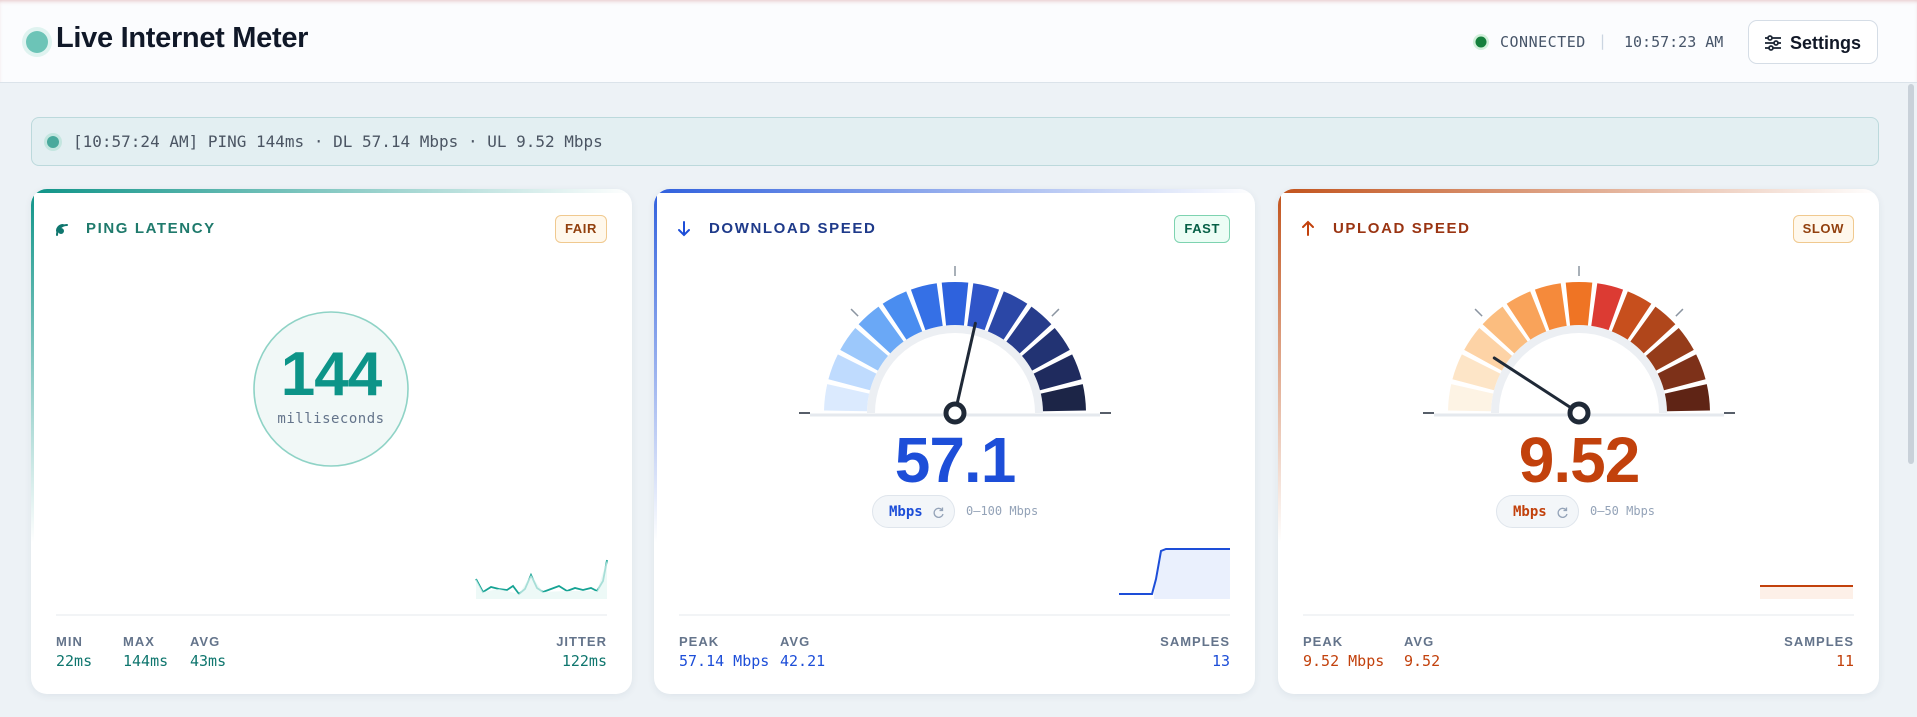 This screenshot has width=1917, height=717. Describe the element at coordinates (1344, 661) in the screenshot. I see `stat-value: 9.52 Mbps` at that location.